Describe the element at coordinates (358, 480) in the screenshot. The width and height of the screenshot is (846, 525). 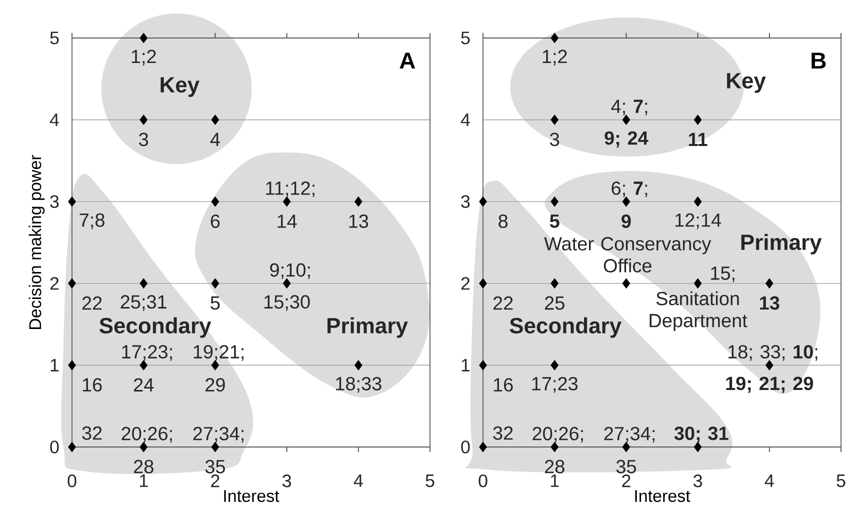
I see `x-tick-label: 4` at that location.